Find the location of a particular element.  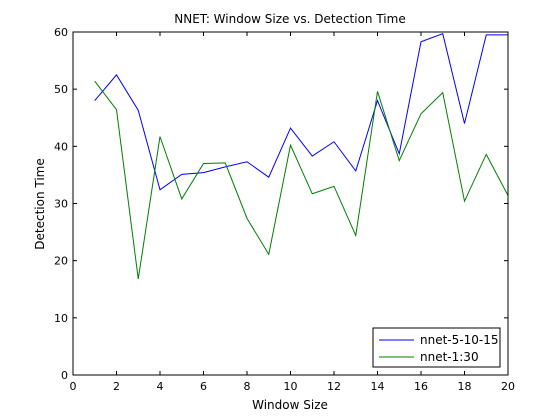

y-tick-label: 30 is located at coordinates (61, 204).